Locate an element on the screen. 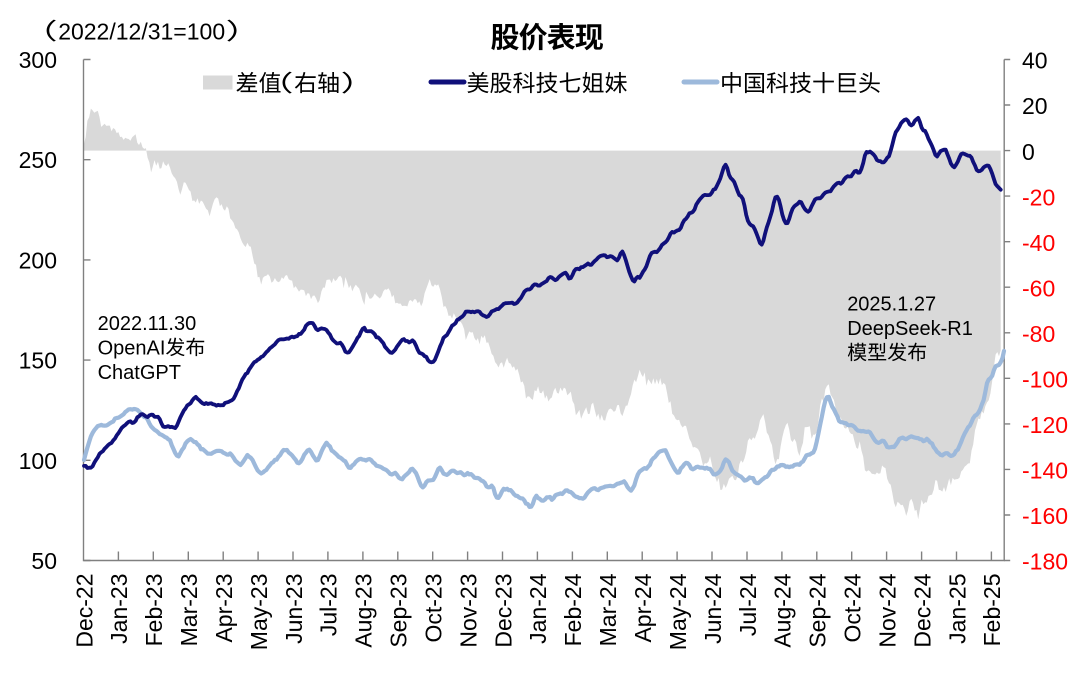  svg-text: Sep-23 is located at coordinates (399, 611).